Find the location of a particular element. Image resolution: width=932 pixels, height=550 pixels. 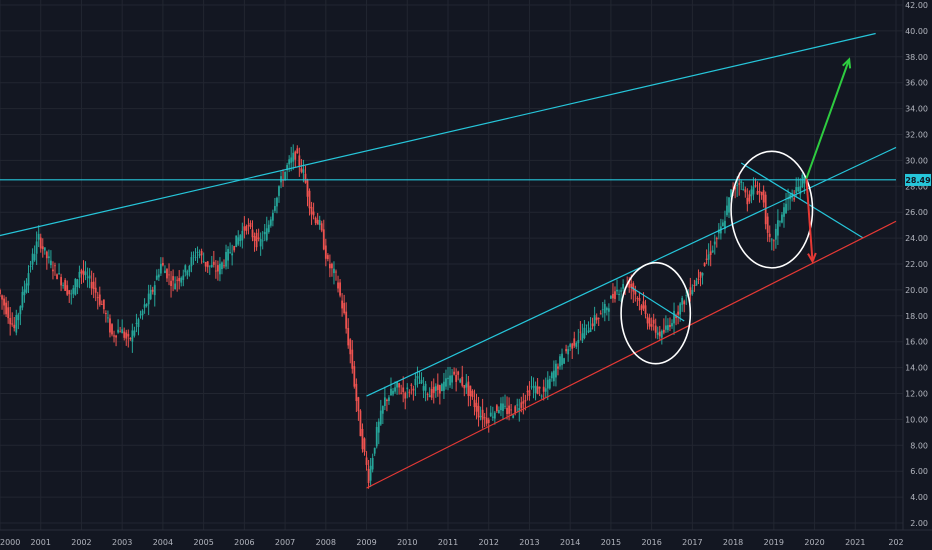

x-tick-label: 2019 is located at coordinates (774, 542).